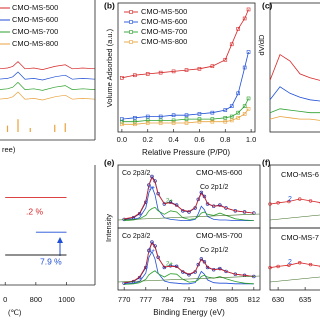  I want to click on annotation: 3+, so click(151, 189).